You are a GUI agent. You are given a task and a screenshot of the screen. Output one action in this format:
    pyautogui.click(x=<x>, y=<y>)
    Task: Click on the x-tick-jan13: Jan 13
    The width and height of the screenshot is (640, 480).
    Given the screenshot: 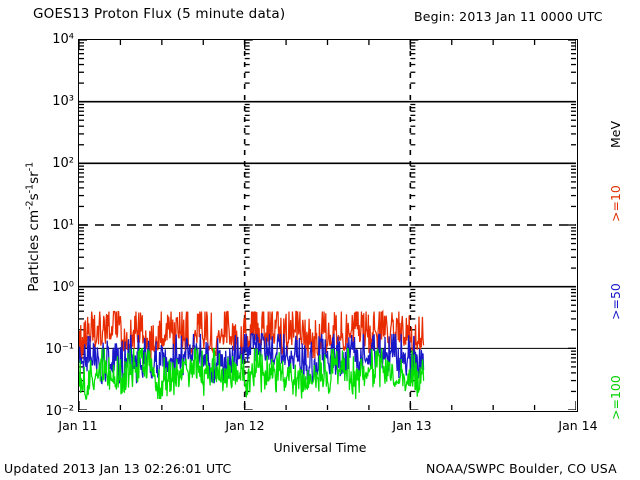 What is the action you would take?
    pyautogui.click(x=412, y=425)
    